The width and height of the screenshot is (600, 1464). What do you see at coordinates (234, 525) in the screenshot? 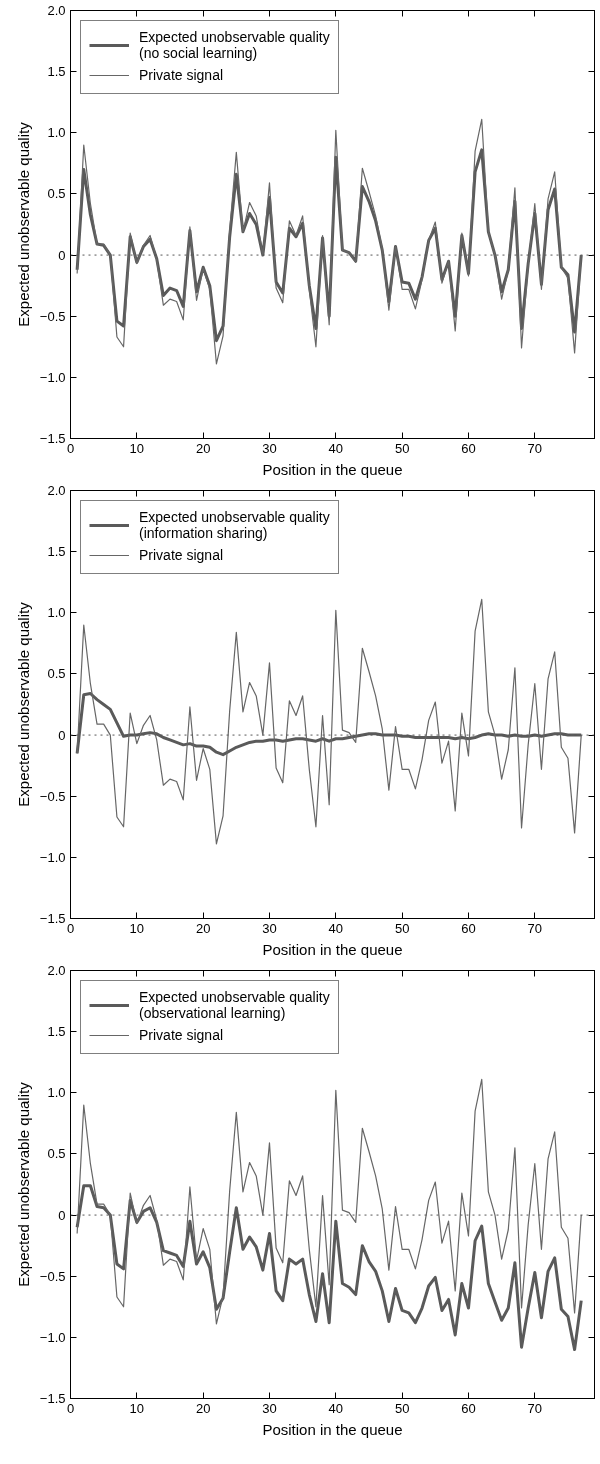
I see `legend-label: Expected unobservable quality (information sharing)` at bounding box center [234, 525].